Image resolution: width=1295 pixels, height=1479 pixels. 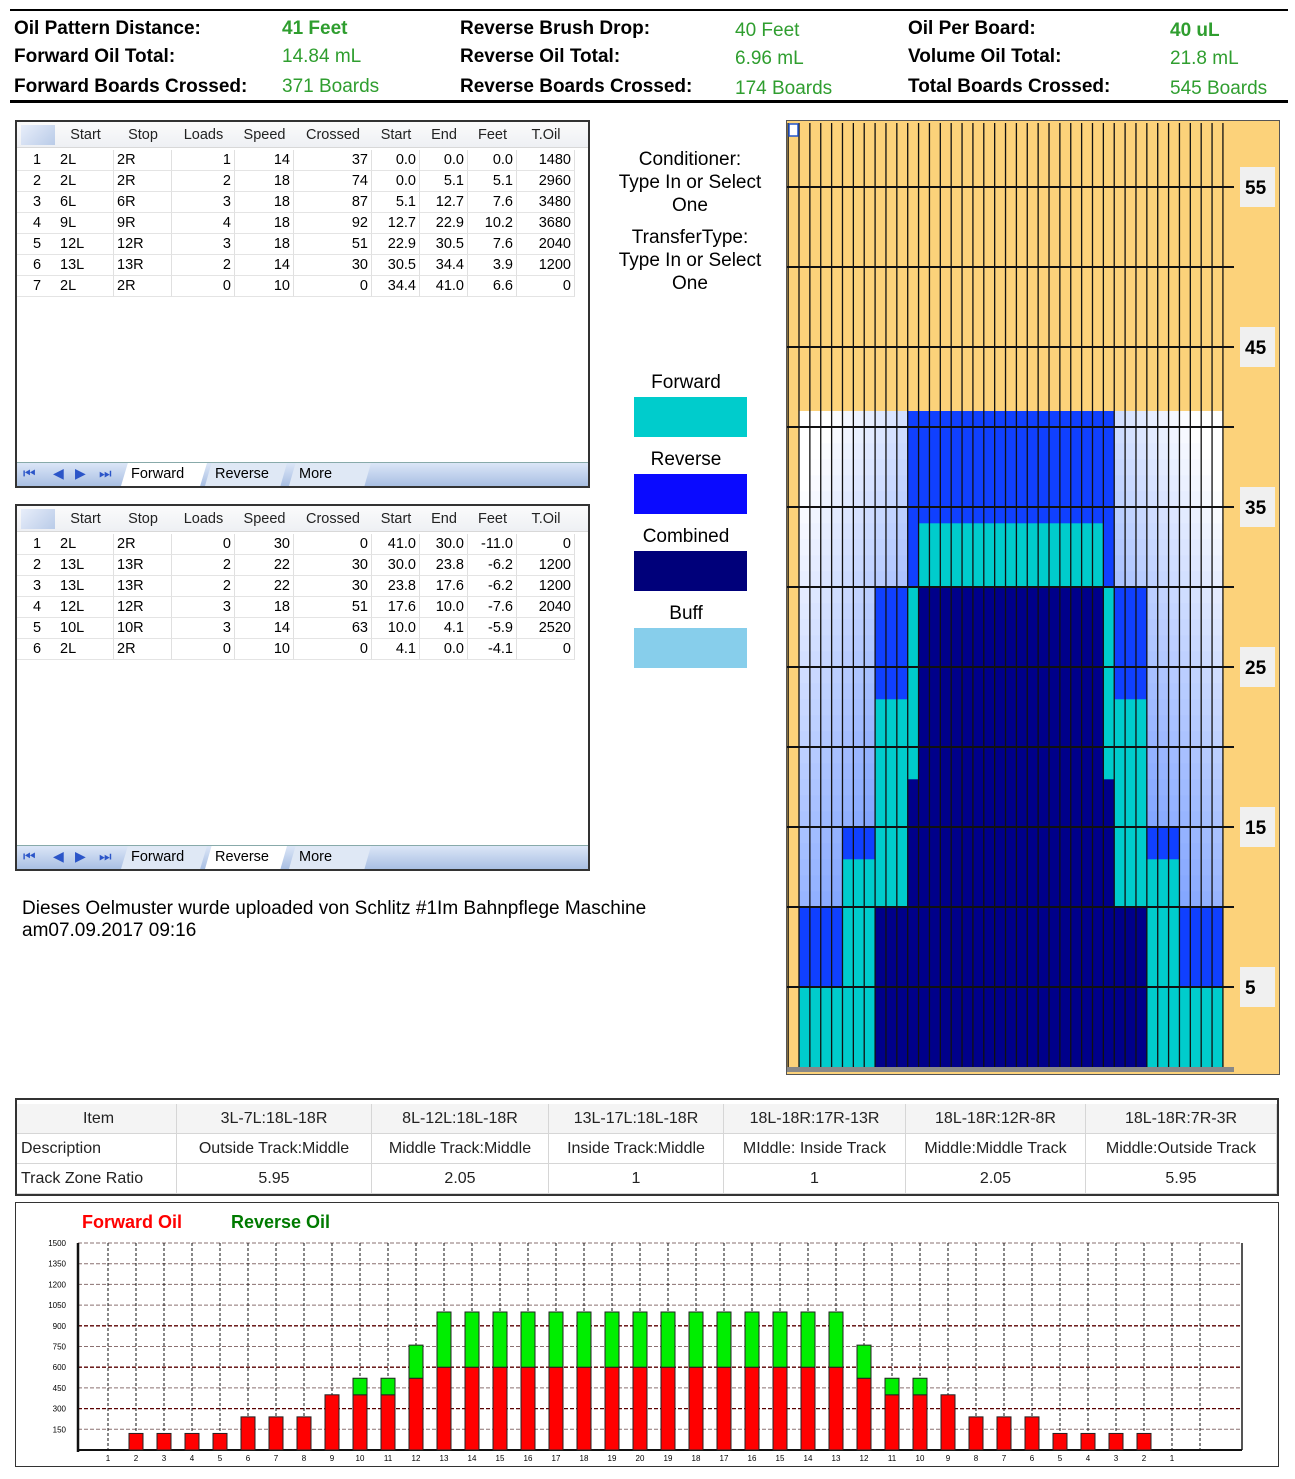 I want to click on table-row: 6 13L 13R 2 14 30 30.5 34.4 3.9 1200, so click(x=297, y=265).